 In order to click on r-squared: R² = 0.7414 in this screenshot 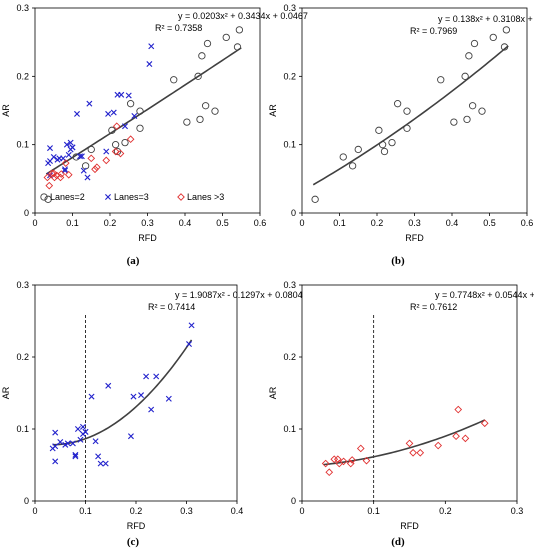, I will do `click(171, 307)`.